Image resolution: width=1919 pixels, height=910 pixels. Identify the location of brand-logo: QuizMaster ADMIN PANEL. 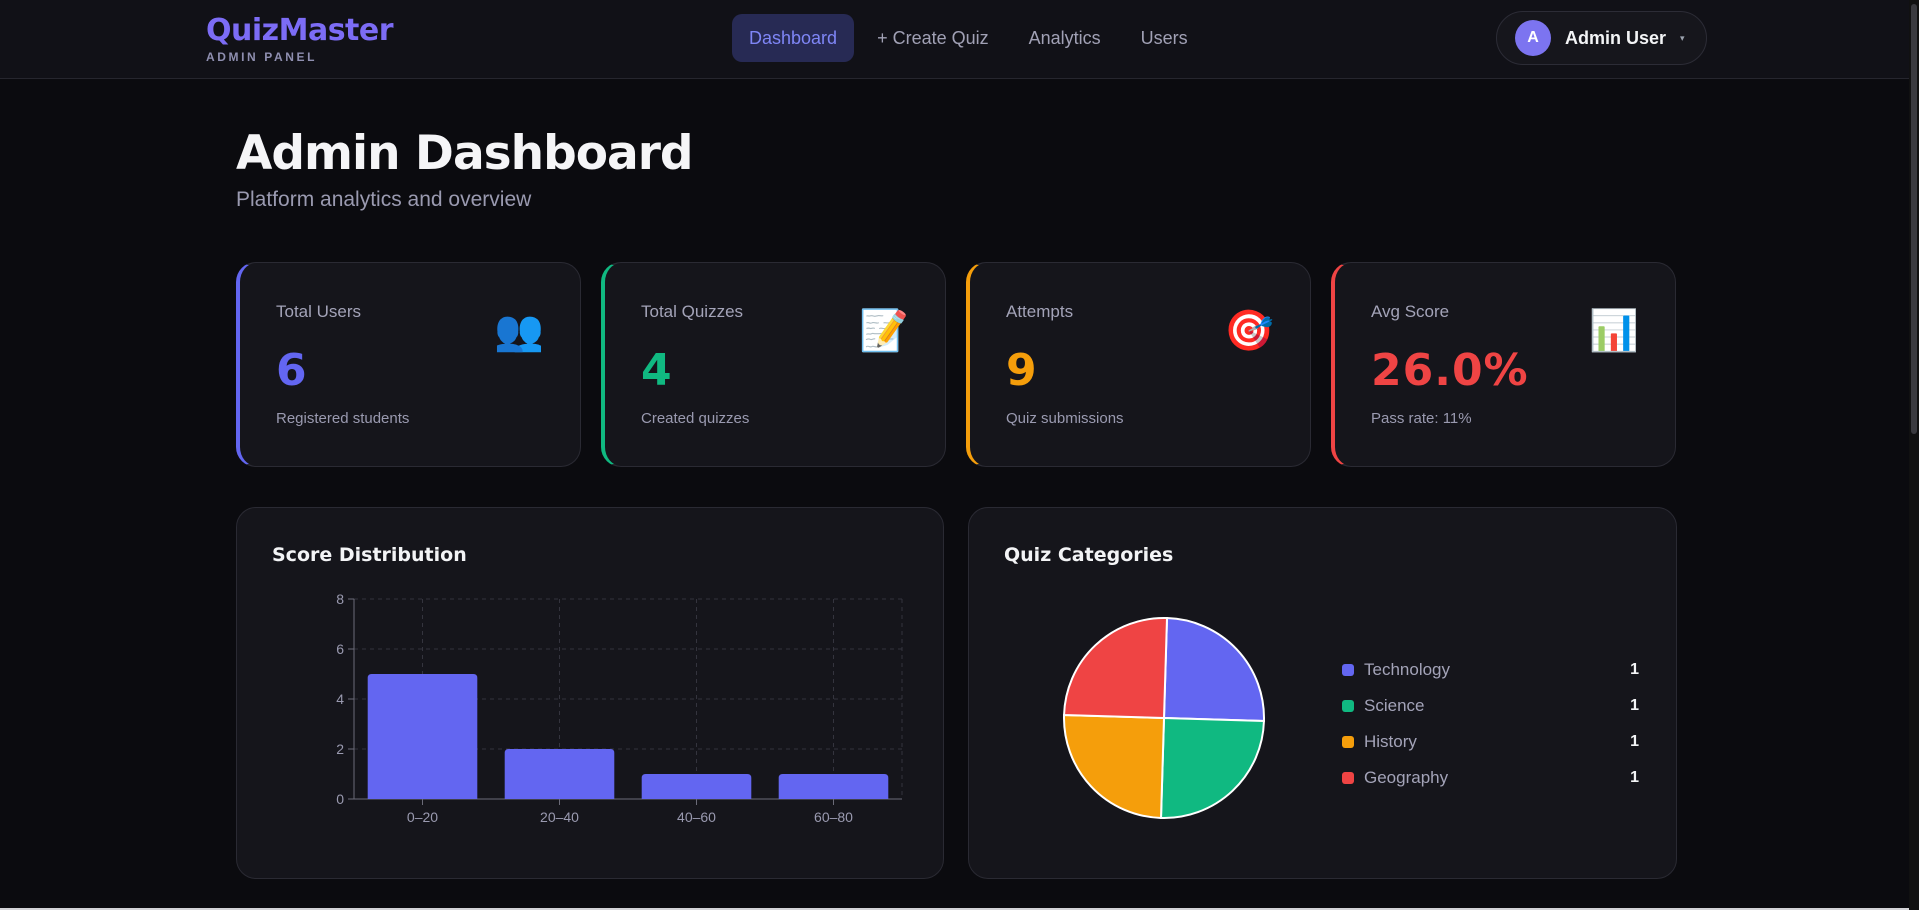
(300, 39).